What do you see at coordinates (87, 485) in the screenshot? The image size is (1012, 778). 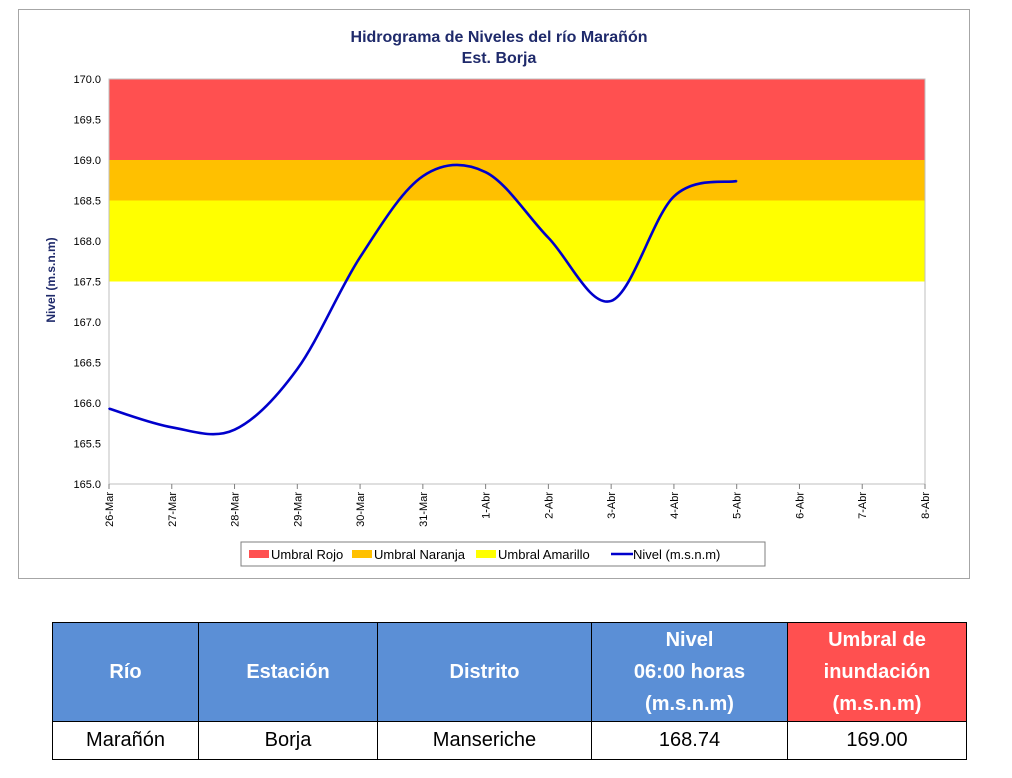 I see `y-tick-label: 165.0` at bounding box center [87, 485].